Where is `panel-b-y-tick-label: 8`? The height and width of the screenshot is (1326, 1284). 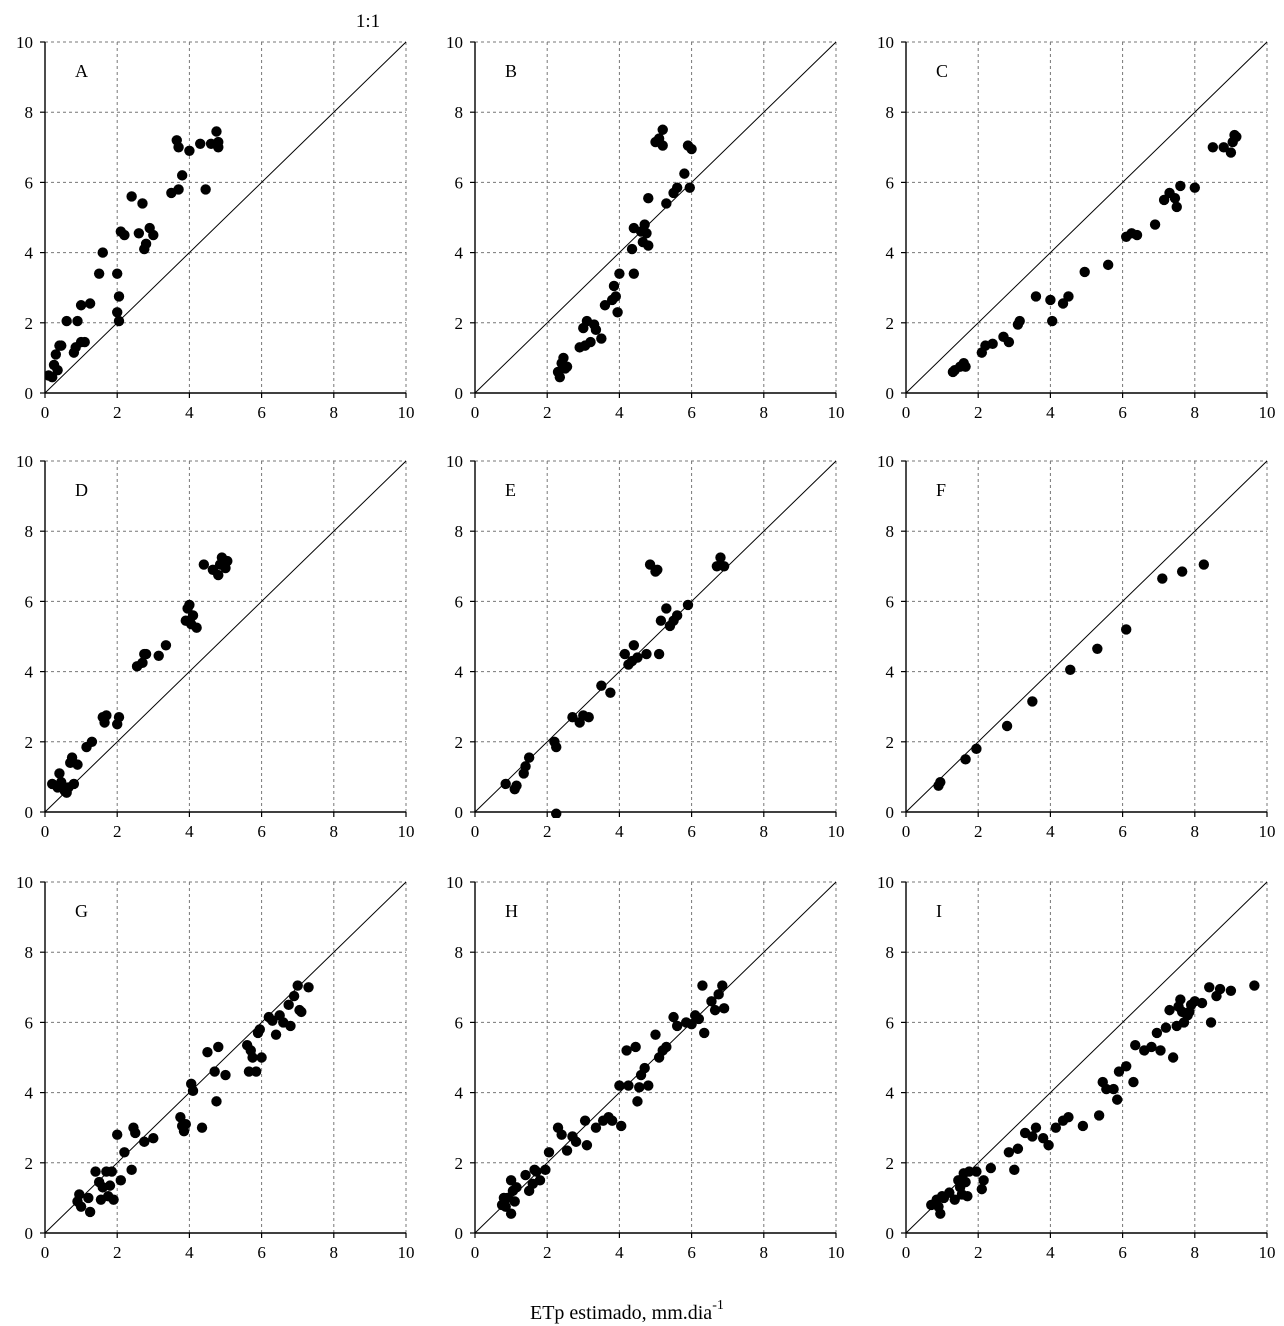 panel-b-y-tick-label: 8 is located at coordinates (459, 112).